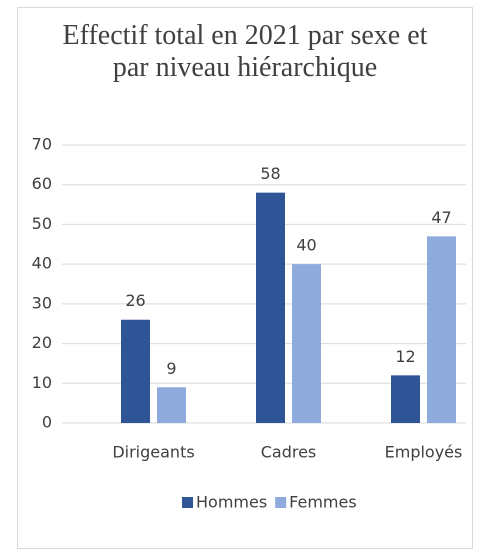 The image size is (494, 559). I want to click on y-tick-label: 0, so click(47, 422).